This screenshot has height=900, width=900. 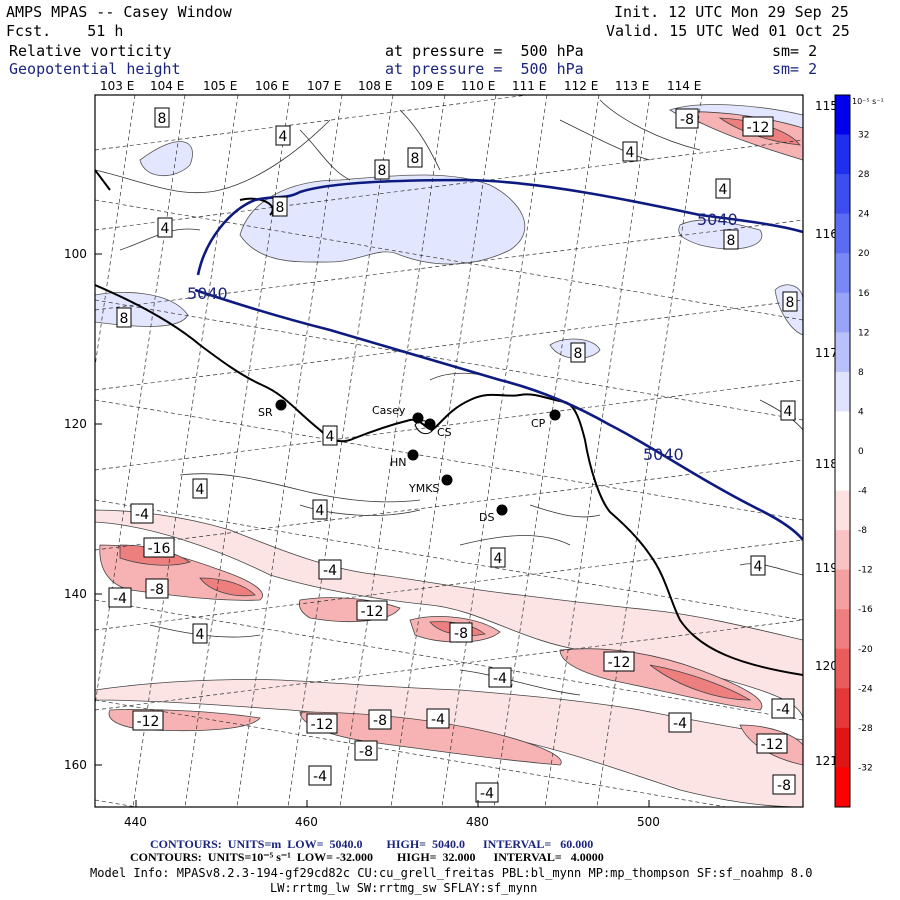 What do you see at coordinates (135, 822) in the screenshot?
I see `x-tick-label: 440` at bounding box center [135, 822].